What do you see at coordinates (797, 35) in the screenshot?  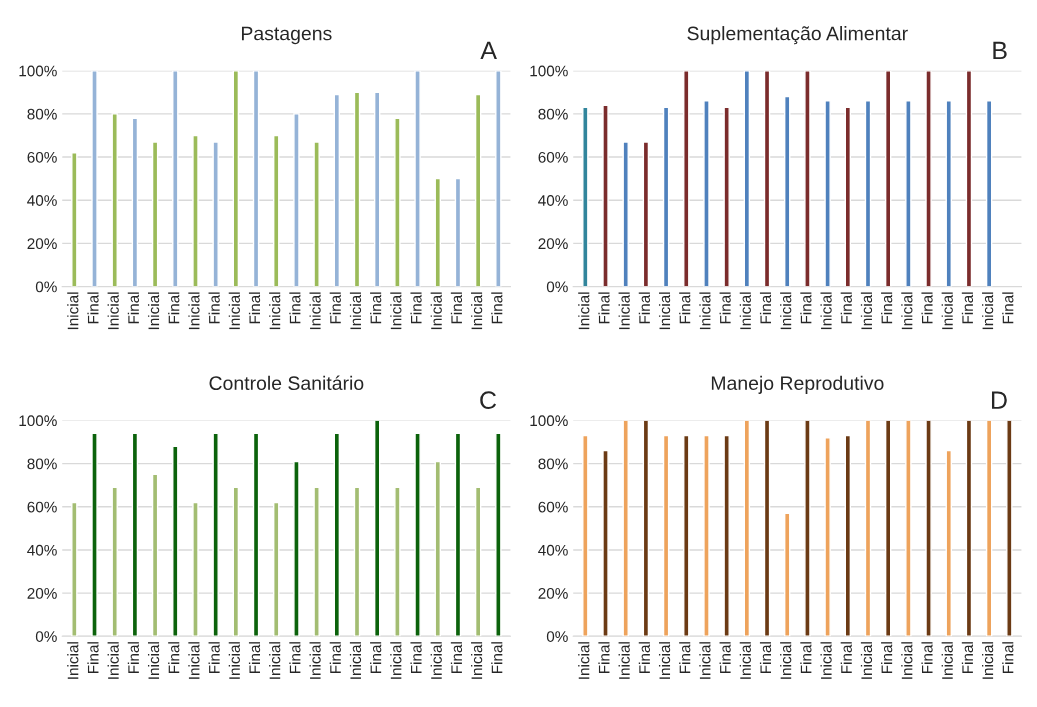 I see `chart-title: Suplementação Alimentar` at bounding box center [797, 35].